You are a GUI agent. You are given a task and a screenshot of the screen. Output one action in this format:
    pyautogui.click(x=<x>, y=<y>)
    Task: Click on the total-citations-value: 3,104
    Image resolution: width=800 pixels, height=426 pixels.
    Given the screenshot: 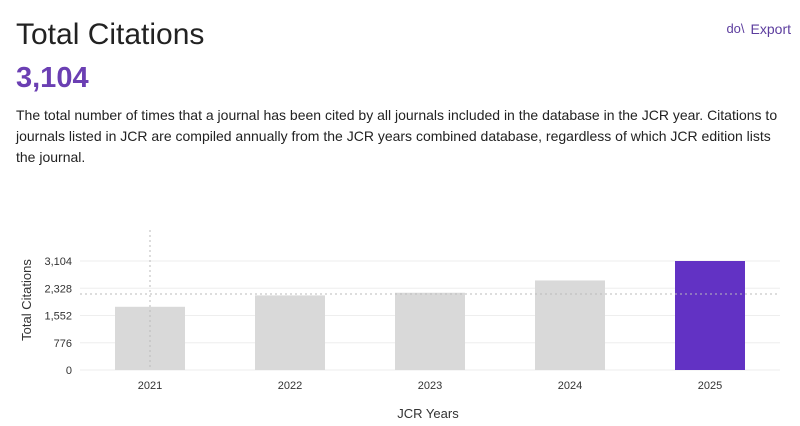 What is the action you would take?
    pyautogui.click(x=52, y=78)
    